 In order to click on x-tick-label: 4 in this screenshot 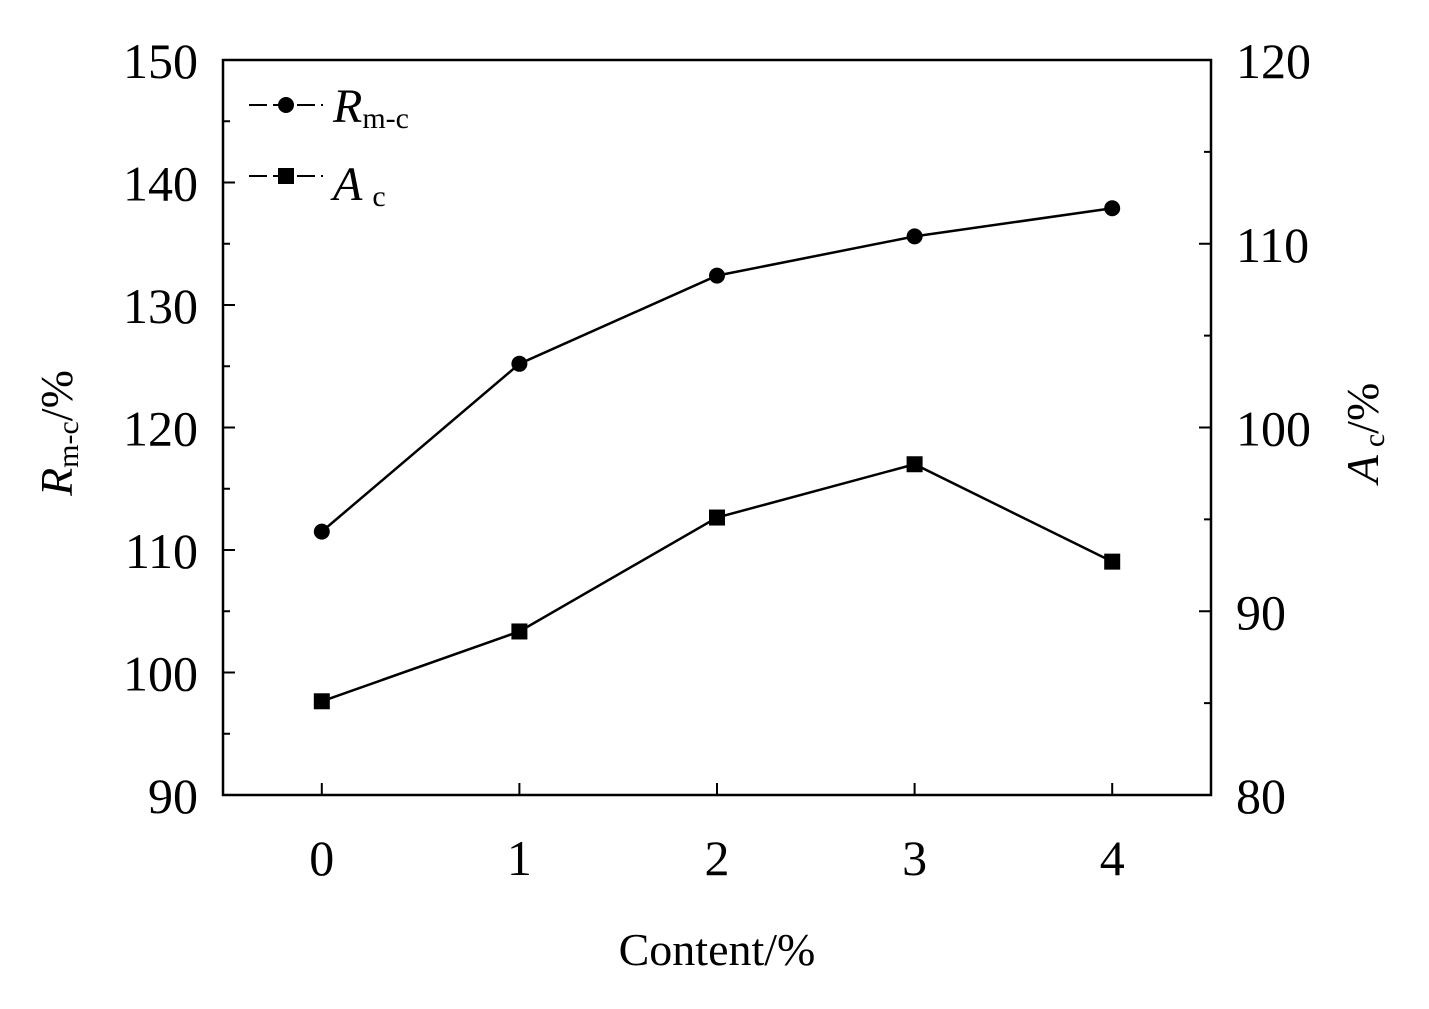, I will do `click(1112, 858)`.